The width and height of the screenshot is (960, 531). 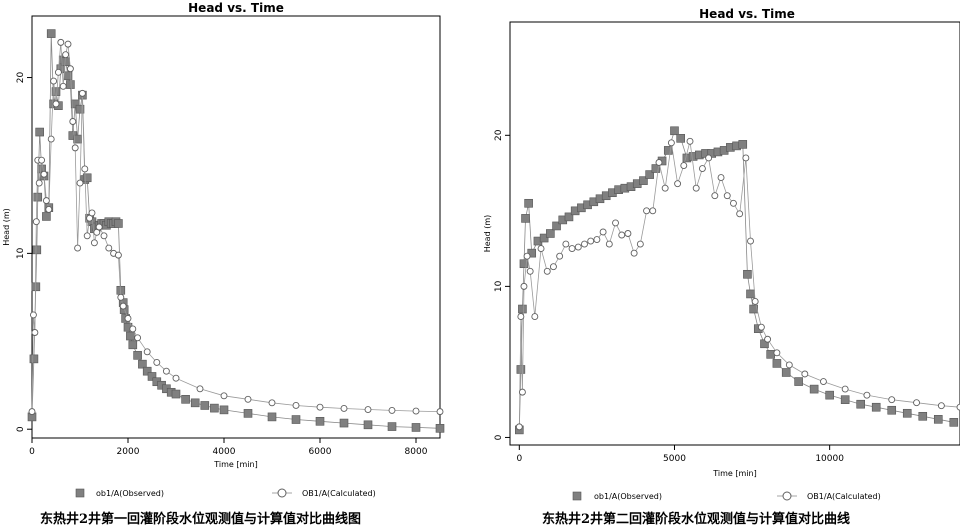 What do you see at coordinates (829, 459) in the screenshot?
I see `x-tick-label: 10000` at bounding box center [829, 459].